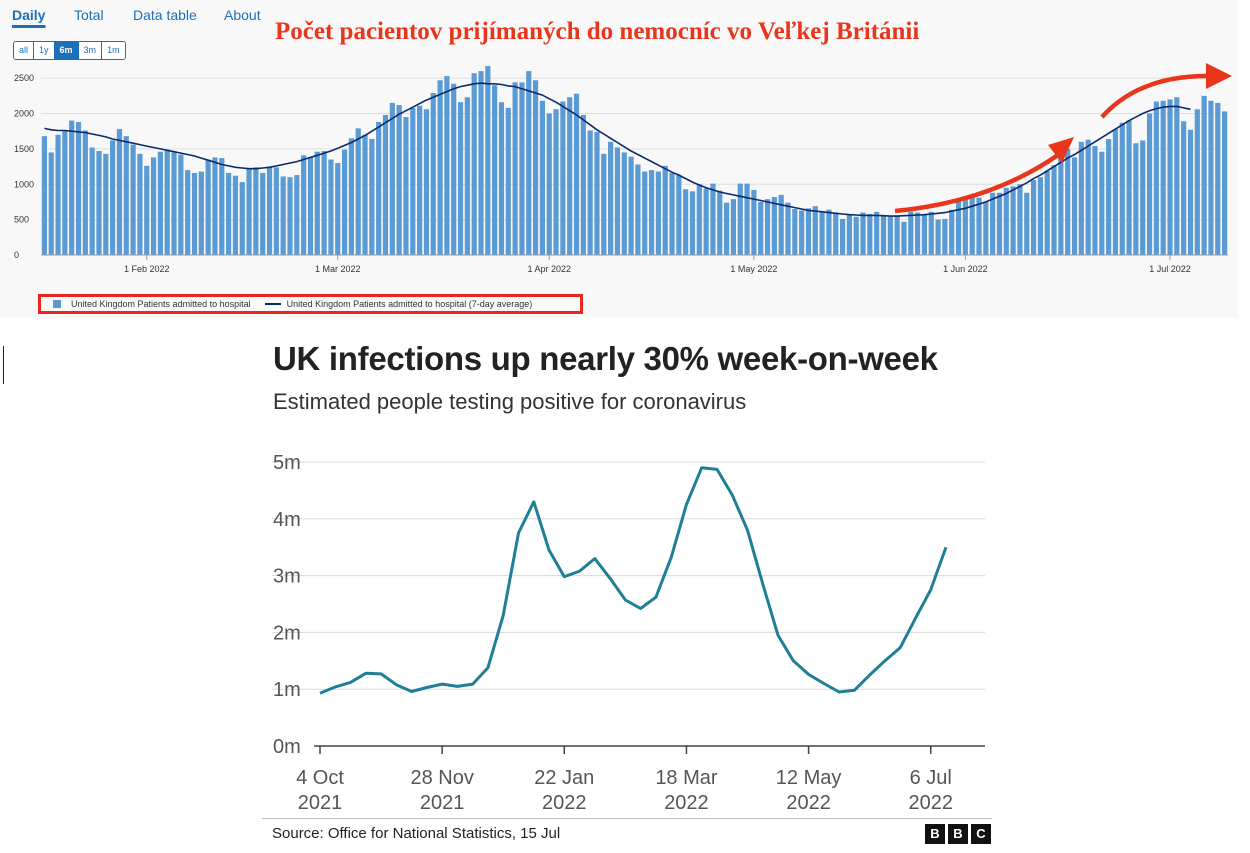  Describe the element at coordinates (320, 803) in the screenshot. I see `x-tick-label: 2021` at that location.